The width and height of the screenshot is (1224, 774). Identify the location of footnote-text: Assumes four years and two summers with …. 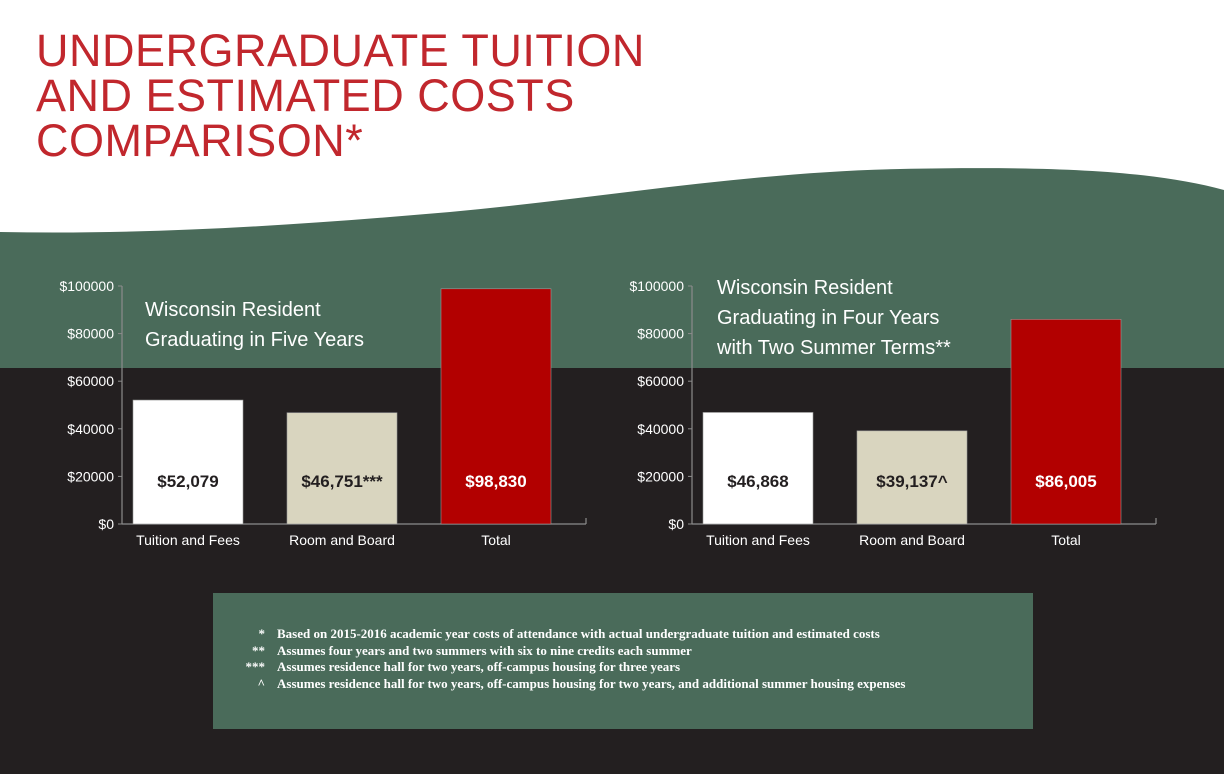
(484, 650).